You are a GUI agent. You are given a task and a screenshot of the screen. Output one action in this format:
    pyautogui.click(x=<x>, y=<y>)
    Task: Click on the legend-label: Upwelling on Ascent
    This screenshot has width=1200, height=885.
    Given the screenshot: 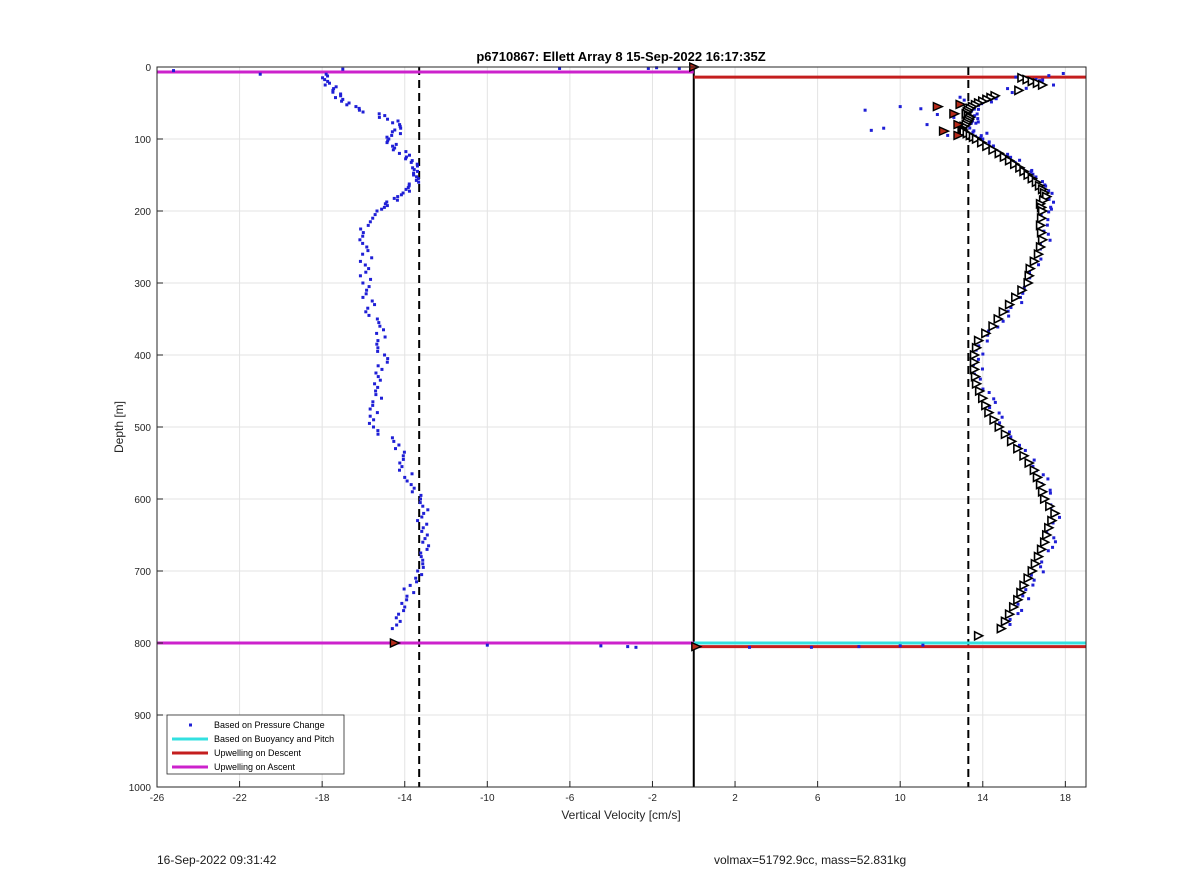 What is the action you would take?
    pyautogui.click(x=255, y=767)
    